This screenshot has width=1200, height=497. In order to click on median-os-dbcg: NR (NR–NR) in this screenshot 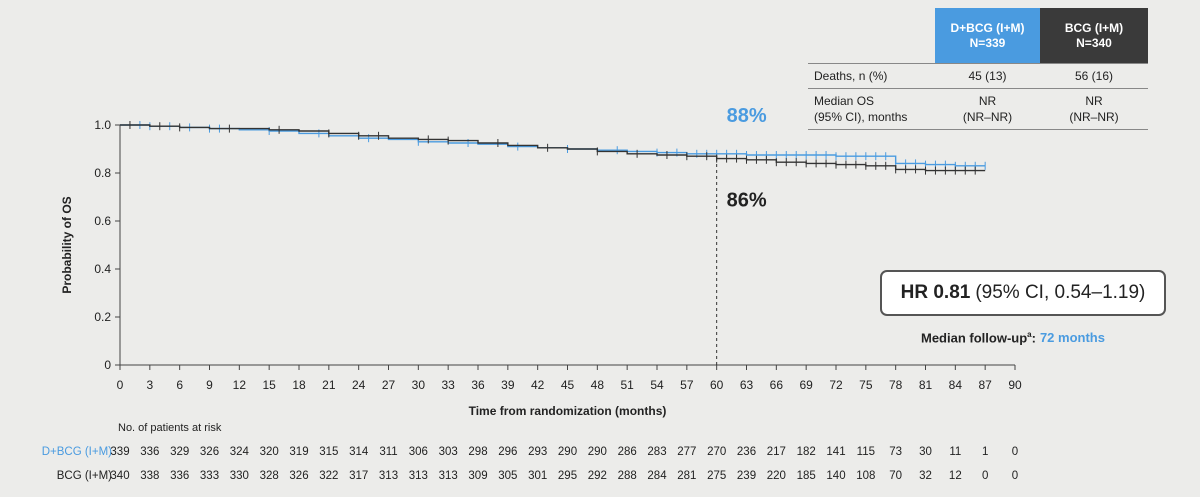, I will do `click(987, 109)`.